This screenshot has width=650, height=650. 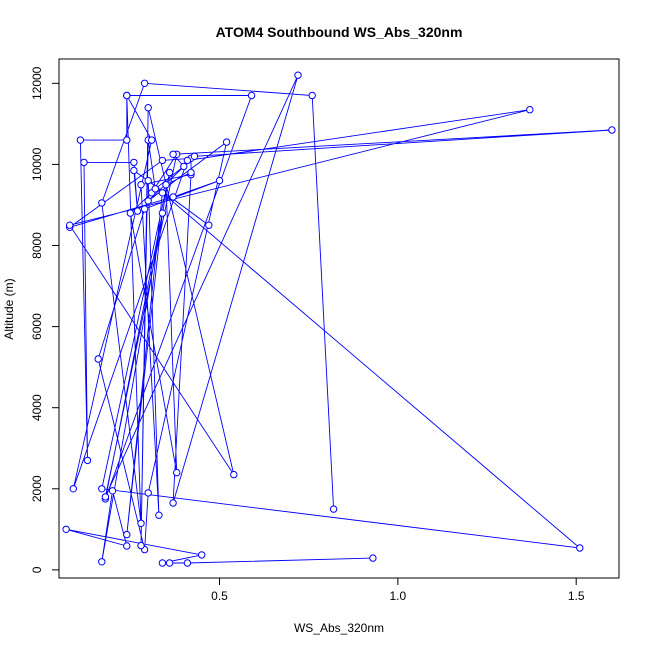 What do you see at coordinates (37, 326) in the screenshot?
I see `y-tick-label: 6000` at bounding box center [37, 326].